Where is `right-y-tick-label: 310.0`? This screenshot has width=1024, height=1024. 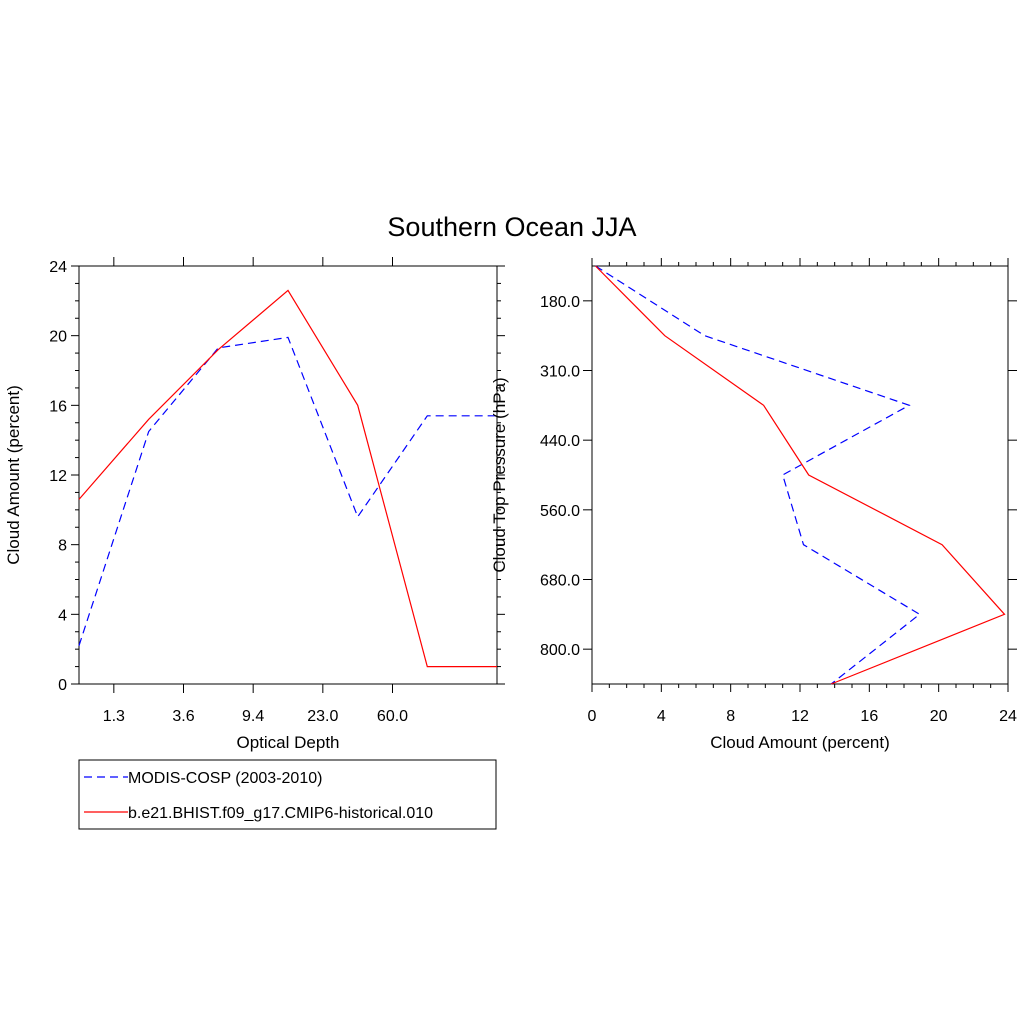
right-y-tick-label: 310.0 is located at coordinates (560, 372).